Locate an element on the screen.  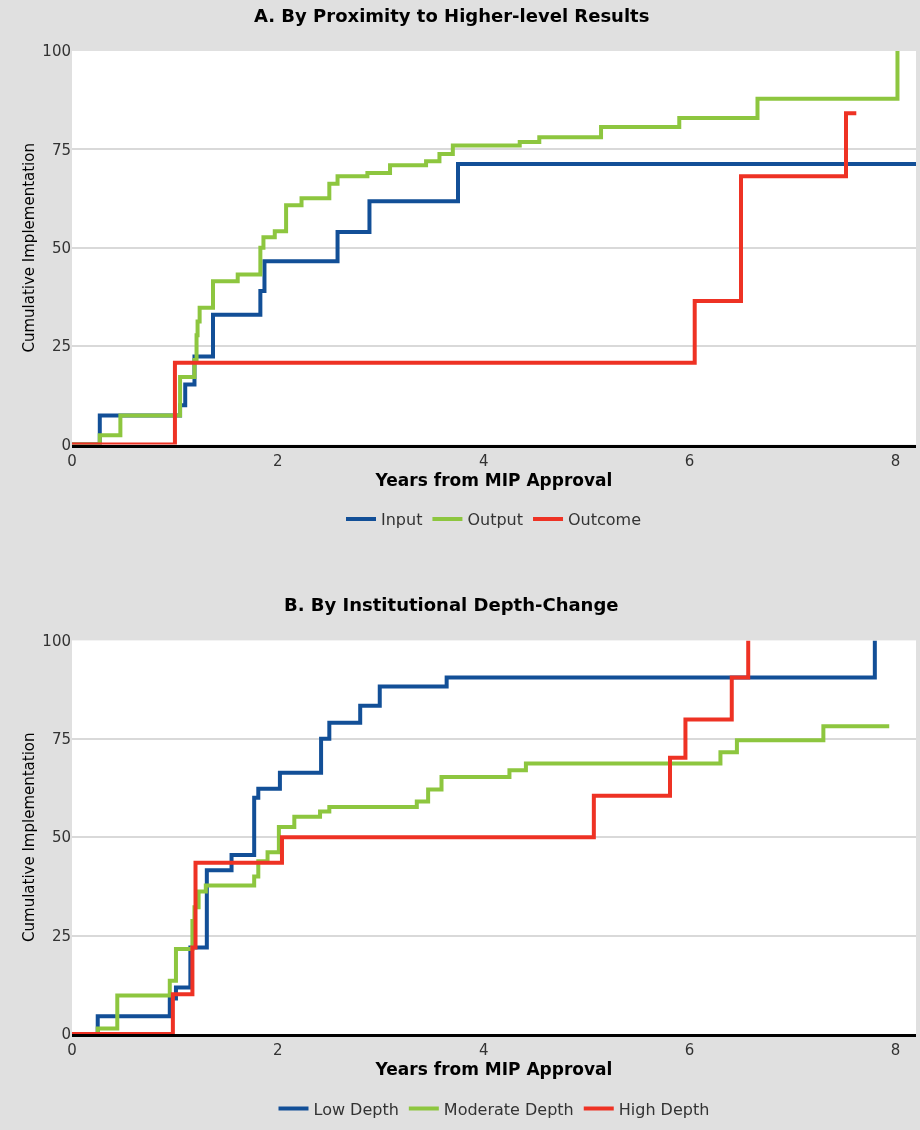
legend-label: Output is located at coordinates (495, 520).